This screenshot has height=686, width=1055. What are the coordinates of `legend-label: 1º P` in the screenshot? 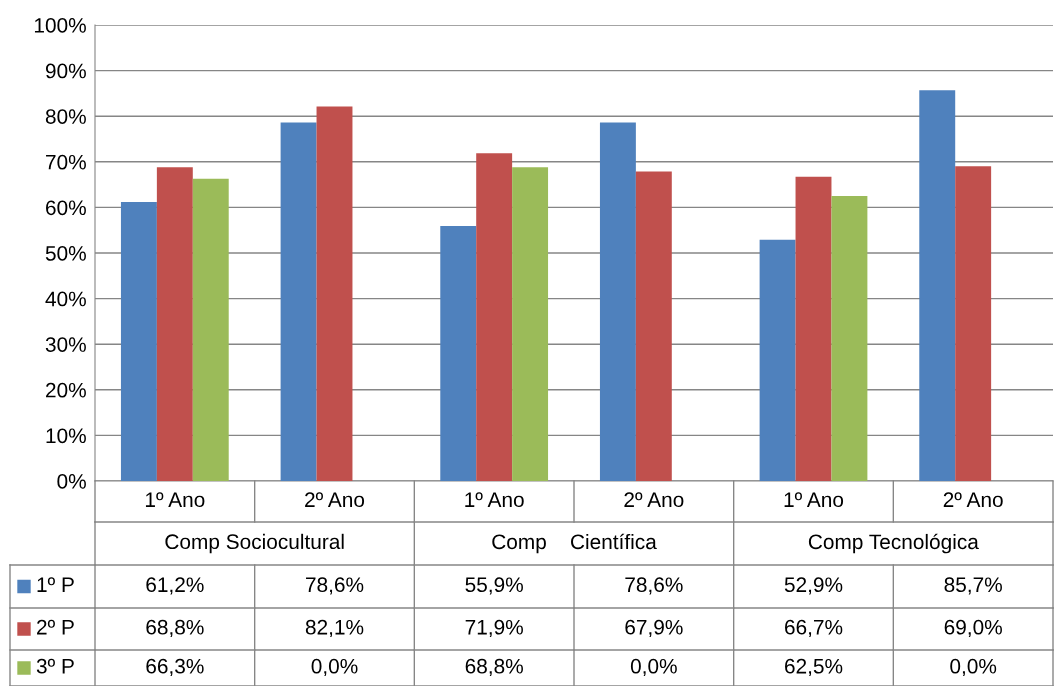 It's located at (55, 584).